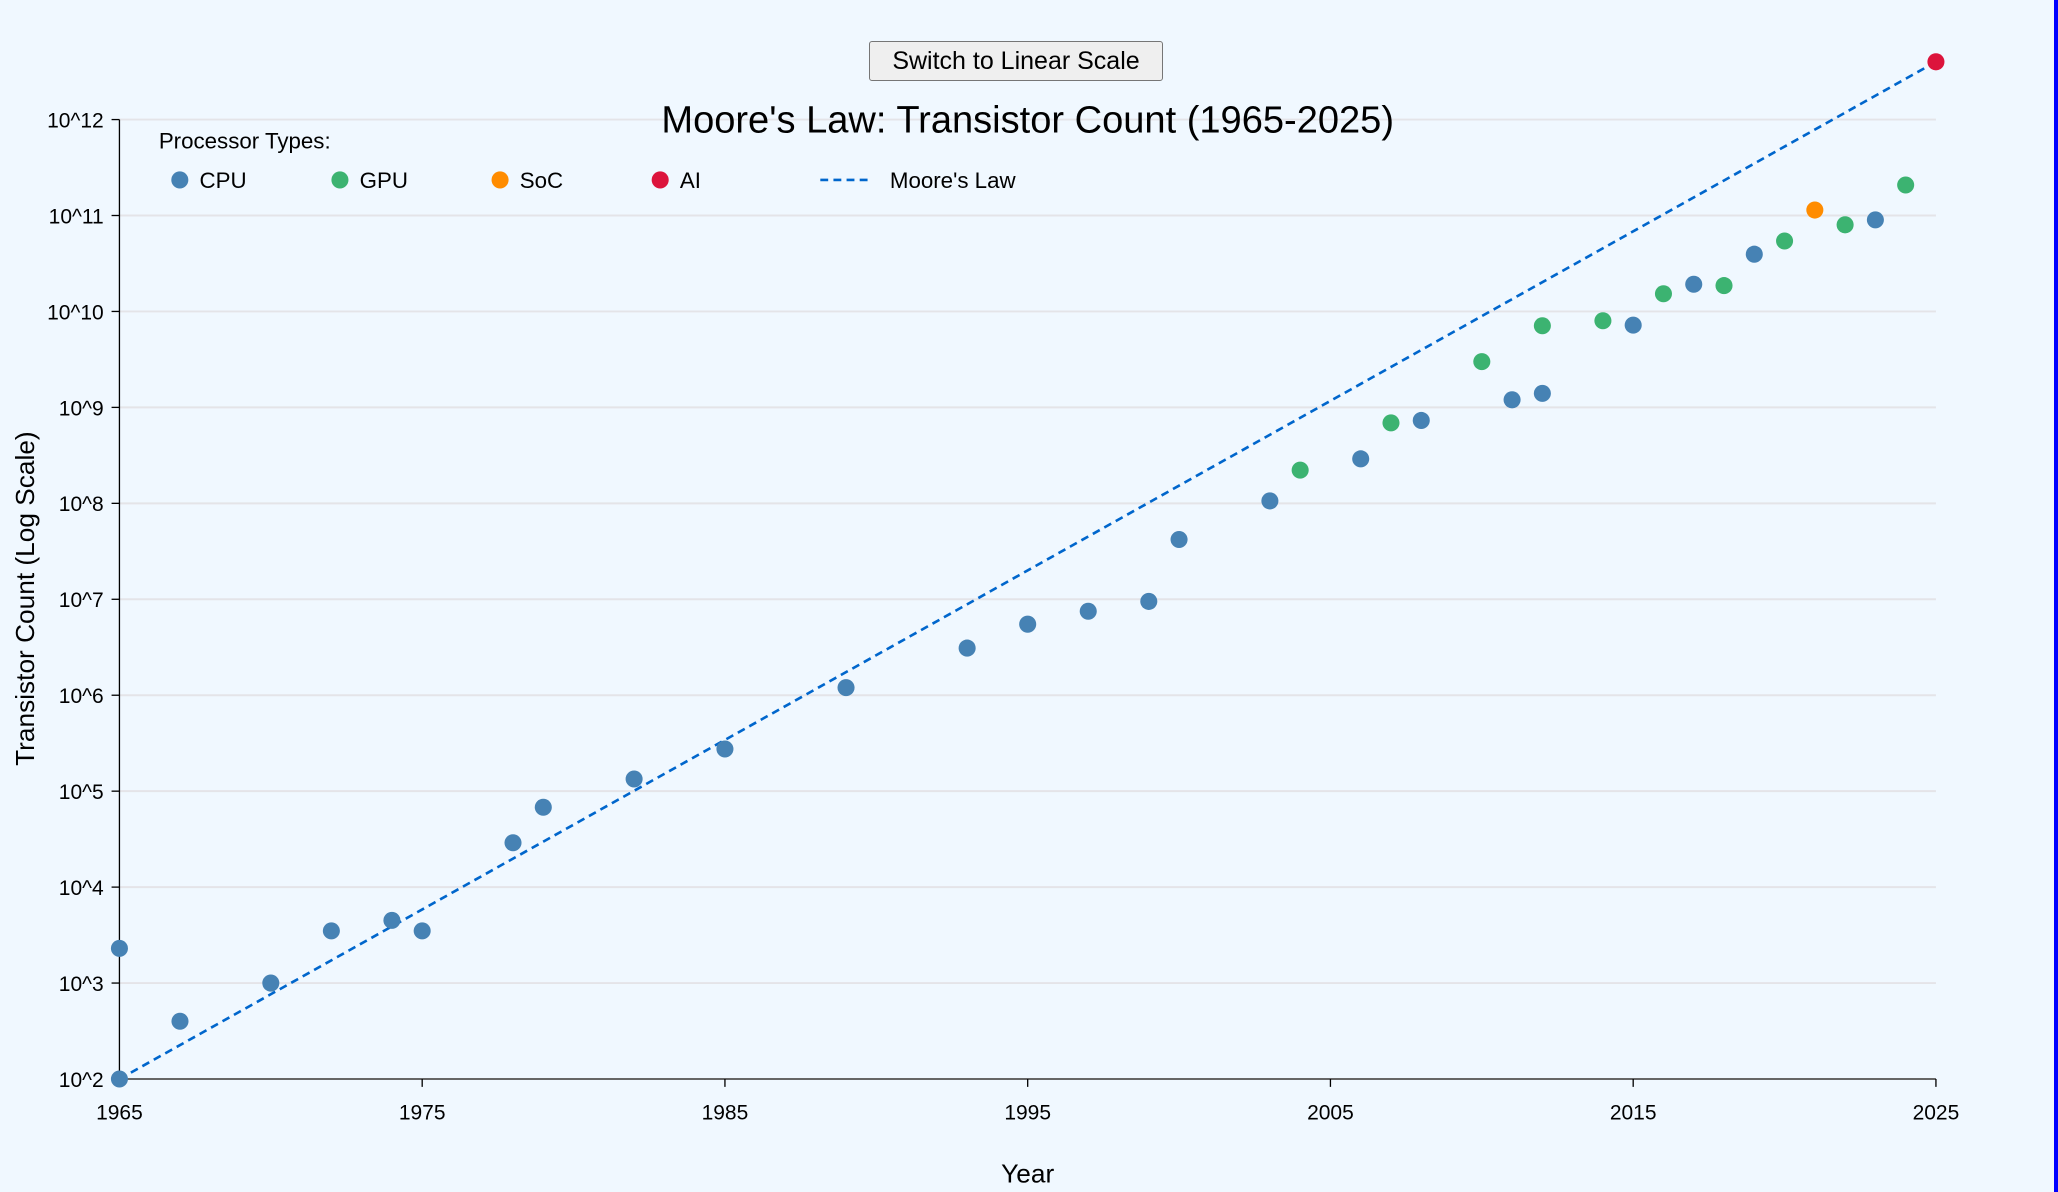  I want to click on legend-swatch-ai, so click(660, 180).